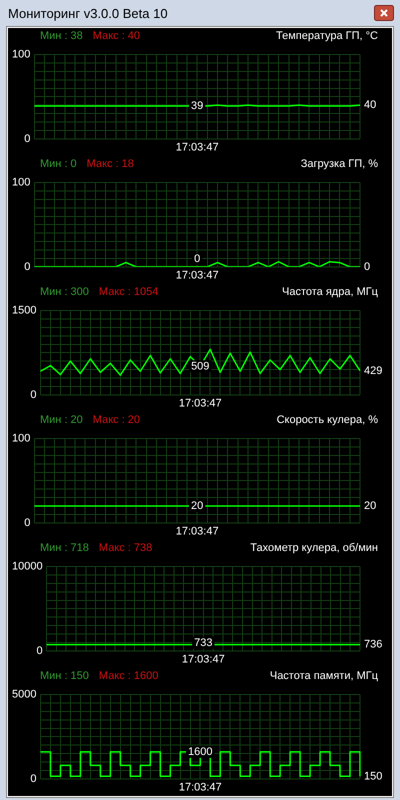 The image size is (400, 800). I want to click on text: Мин : 0, so click(58, 164).